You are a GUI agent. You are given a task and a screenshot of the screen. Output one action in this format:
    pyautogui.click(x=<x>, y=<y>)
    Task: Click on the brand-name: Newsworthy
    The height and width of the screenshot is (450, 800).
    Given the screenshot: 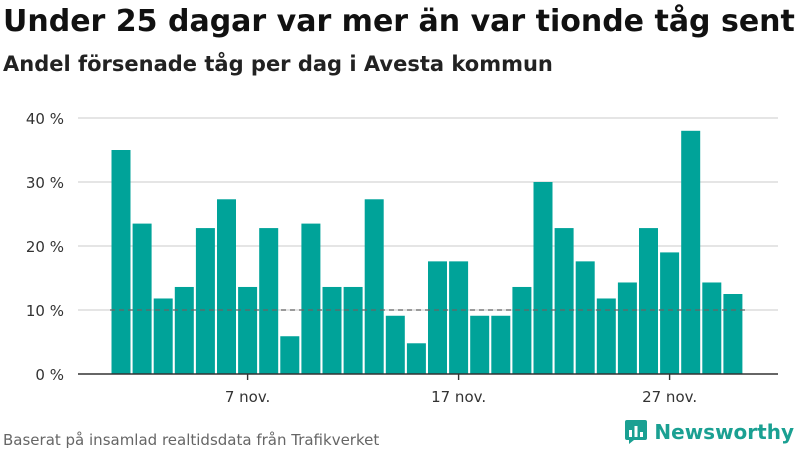 What is the action you would take?
    pyautogui.click(x=724, y=432)
    